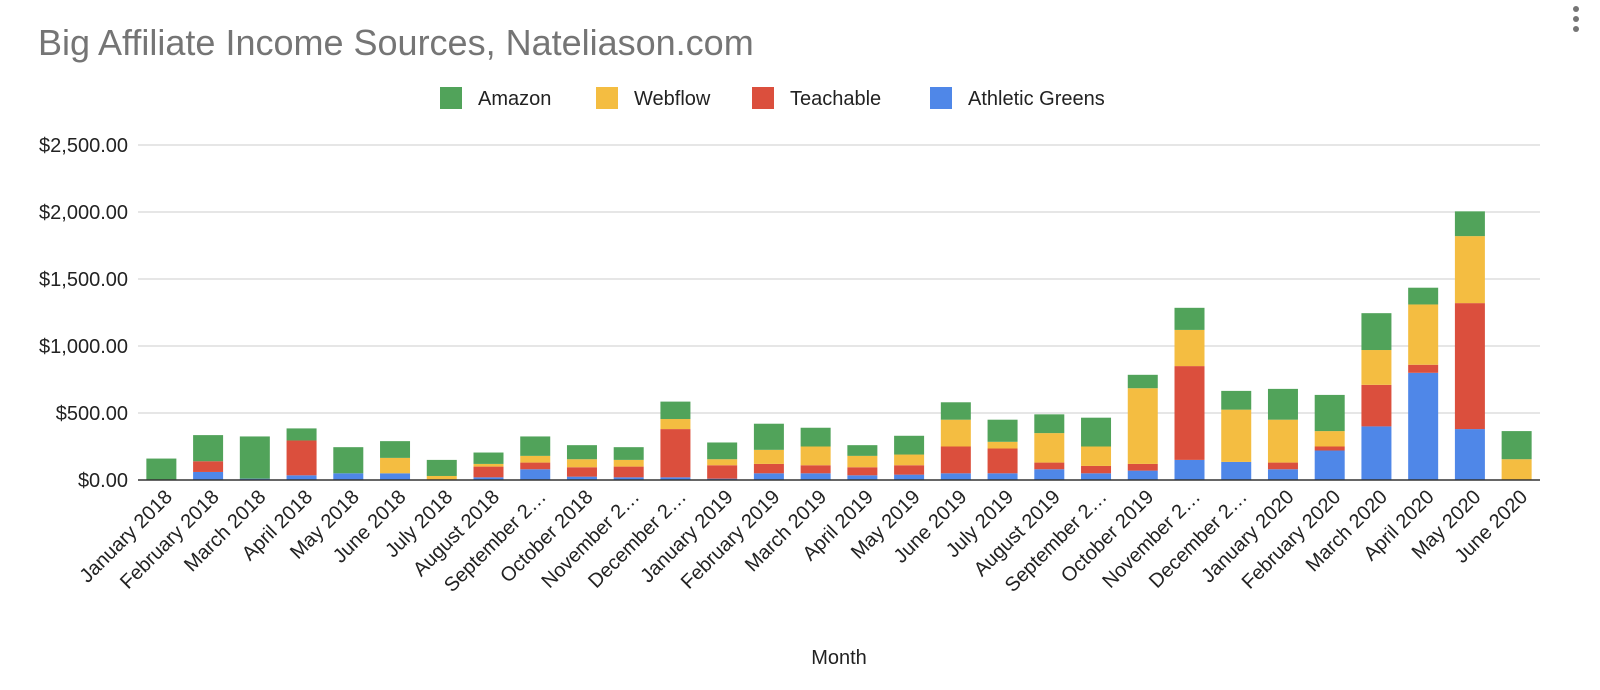  What do you see at coordinates (816, 98) in the screenshot?
I see `legend-item: Teachable` at bounding box center [816, 98].